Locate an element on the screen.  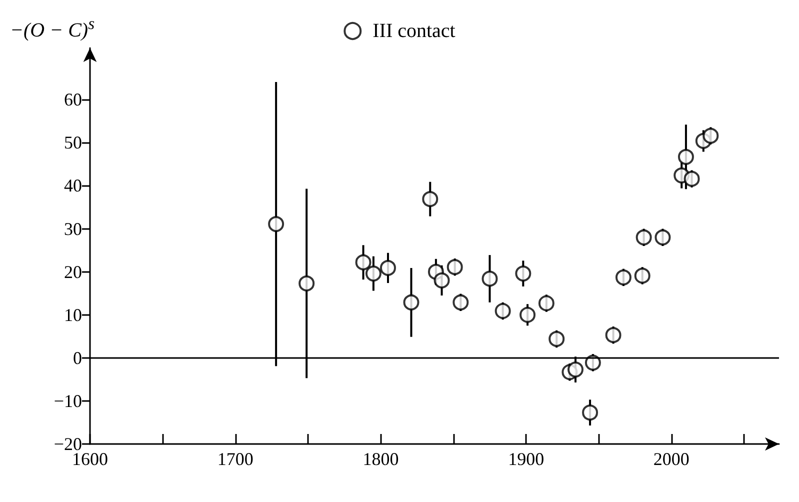
y-tick-label: −10 is located at coordinates (68, 400).